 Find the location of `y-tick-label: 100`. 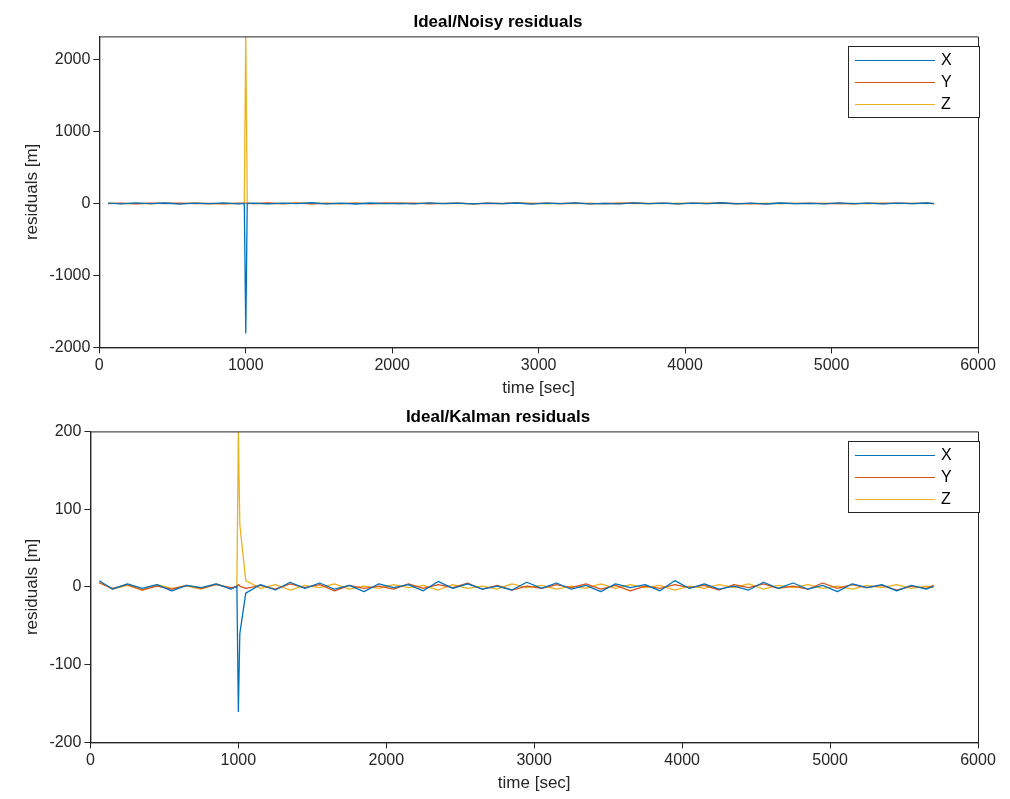

y-tick-label: 100 is located at coordinates (68, 508).